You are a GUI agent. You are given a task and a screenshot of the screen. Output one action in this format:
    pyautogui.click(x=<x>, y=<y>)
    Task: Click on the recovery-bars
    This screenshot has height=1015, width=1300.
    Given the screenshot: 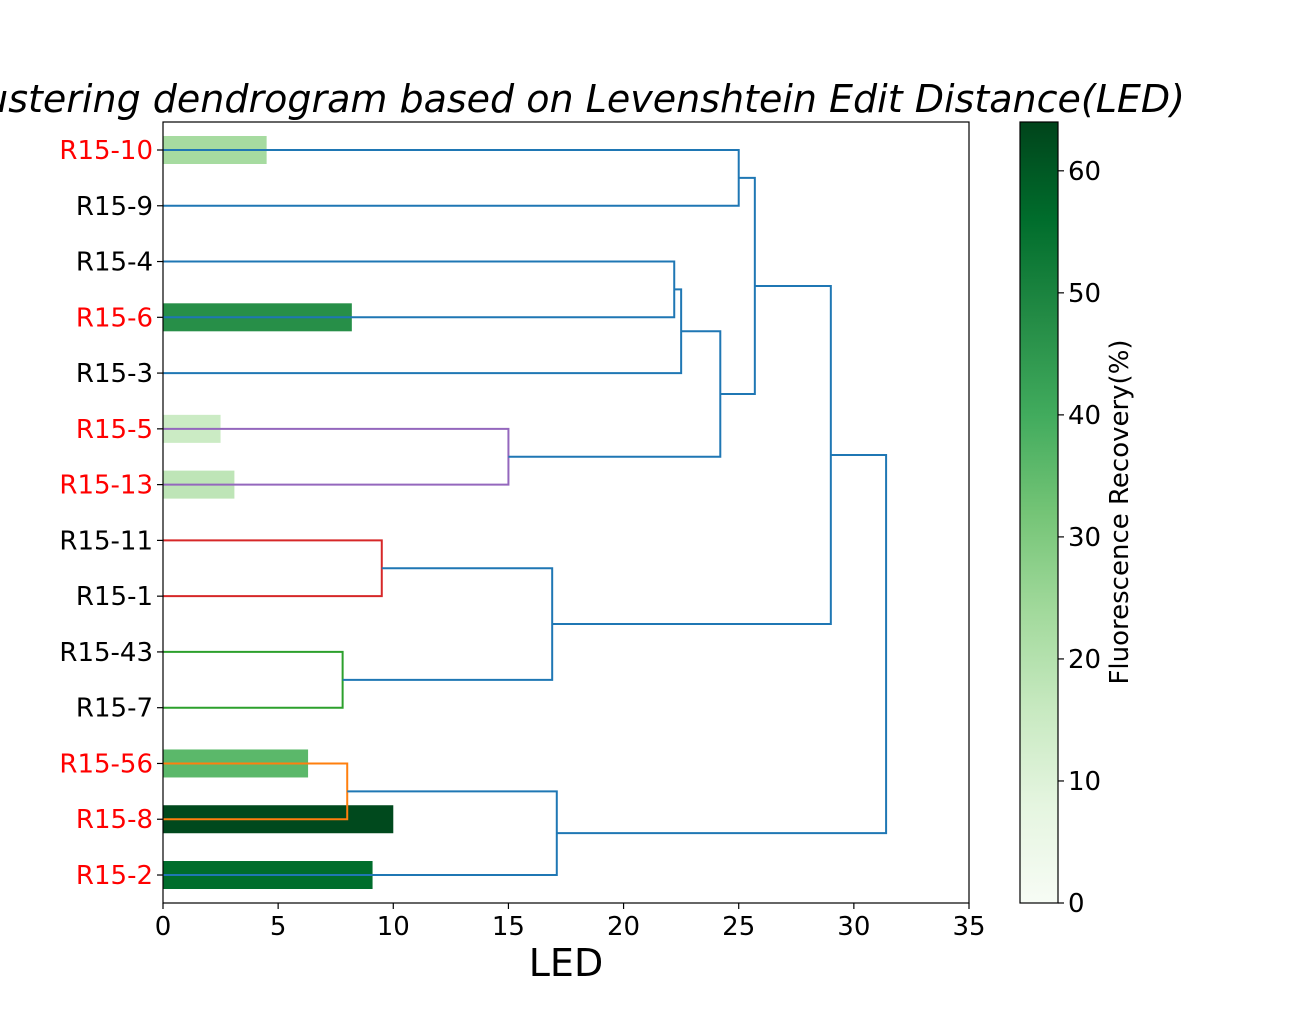 What is the action you would take?
    pyautogui.click(x=278, y=513)
    